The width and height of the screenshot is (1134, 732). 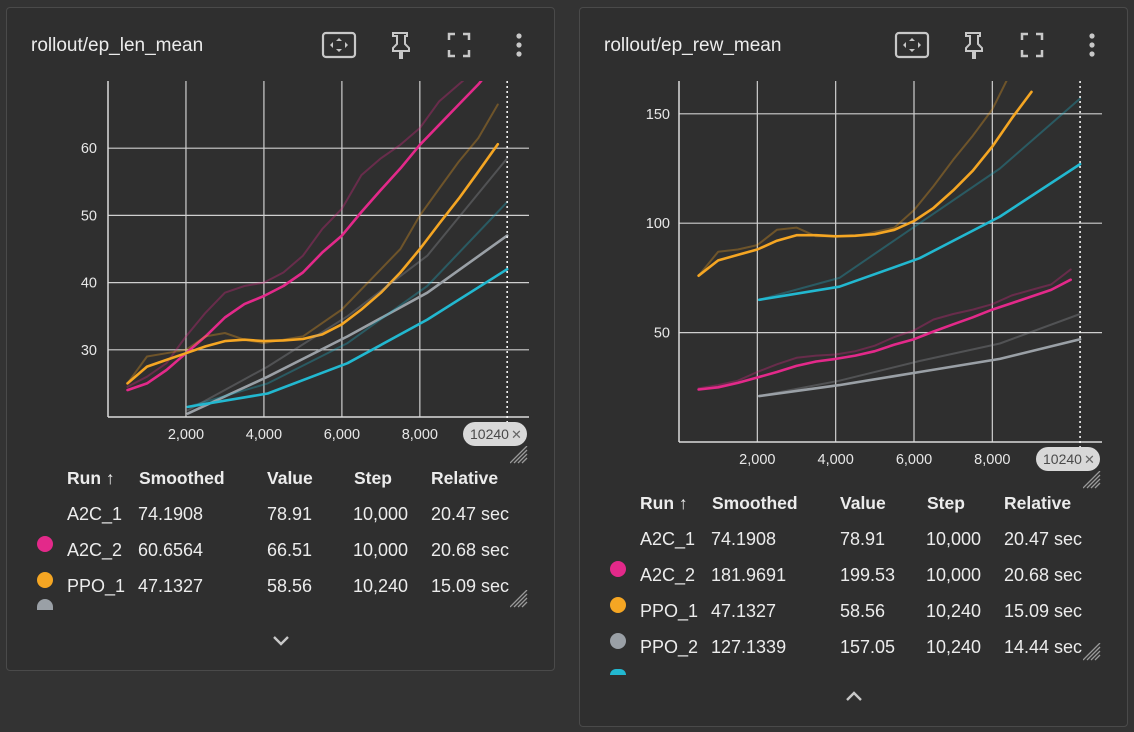 What do you see at coordinates (290, 550) in the screenshot?
I see `cell-value: 66.51` at bounding box center [290, 550].